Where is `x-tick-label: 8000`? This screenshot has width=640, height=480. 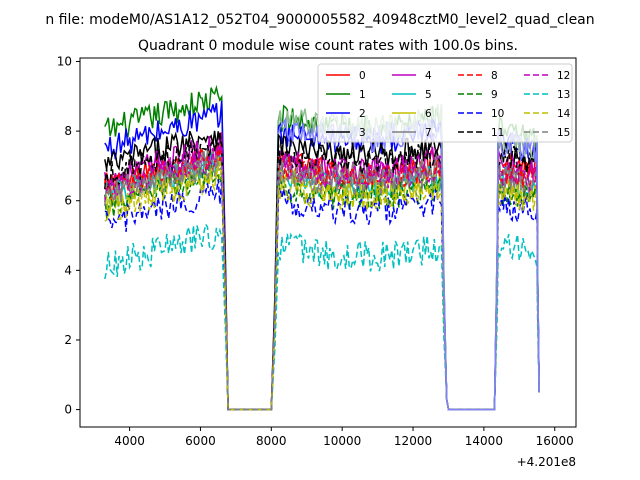
x-tick-label: 8000 is located at coordinates (271, 441).